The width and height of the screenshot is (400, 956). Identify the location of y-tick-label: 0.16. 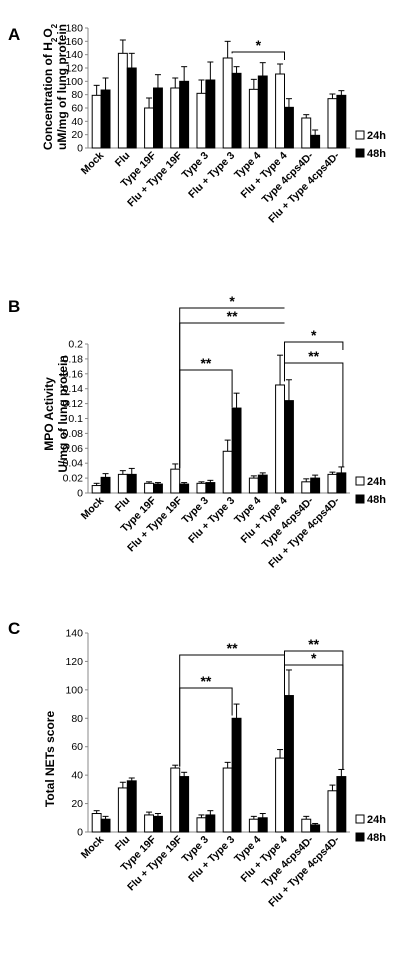
(73, 374).